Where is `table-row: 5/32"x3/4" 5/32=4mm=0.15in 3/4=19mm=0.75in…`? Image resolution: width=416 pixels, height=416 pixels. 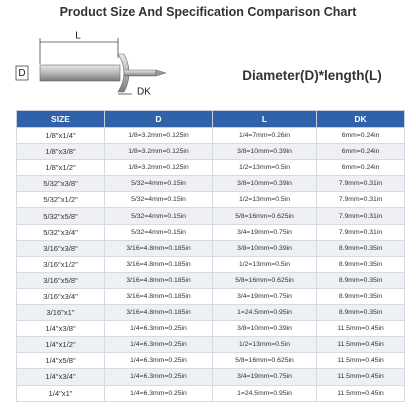
table-row: 5/32"x3/4" 5/32=4mm=0.15in 3/4=19mm=0.75in… is located at coordinates (210, 232).